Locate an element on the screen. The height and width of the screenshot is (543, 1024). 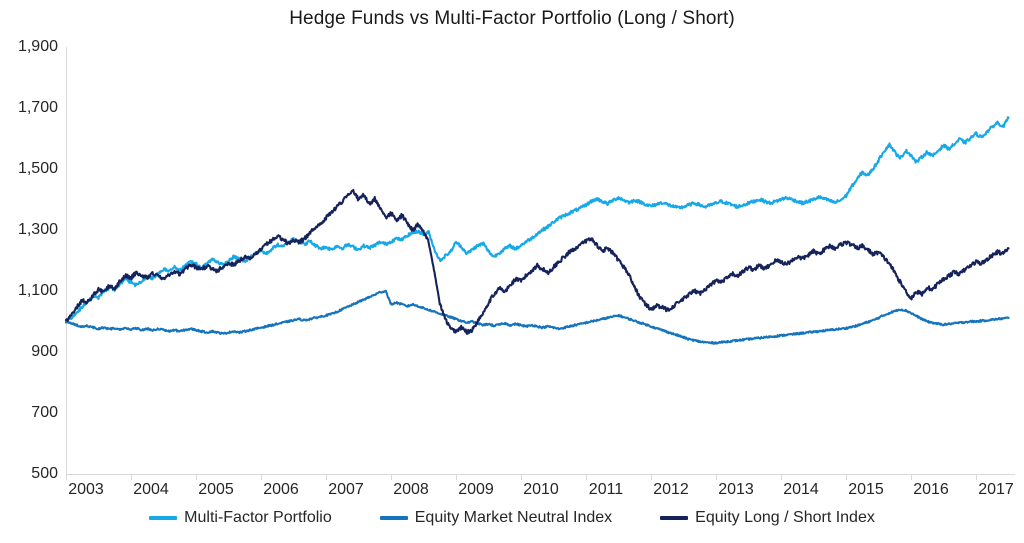
legend-item: Multi-Factor Portfolio is located at coordinates (240, 518).